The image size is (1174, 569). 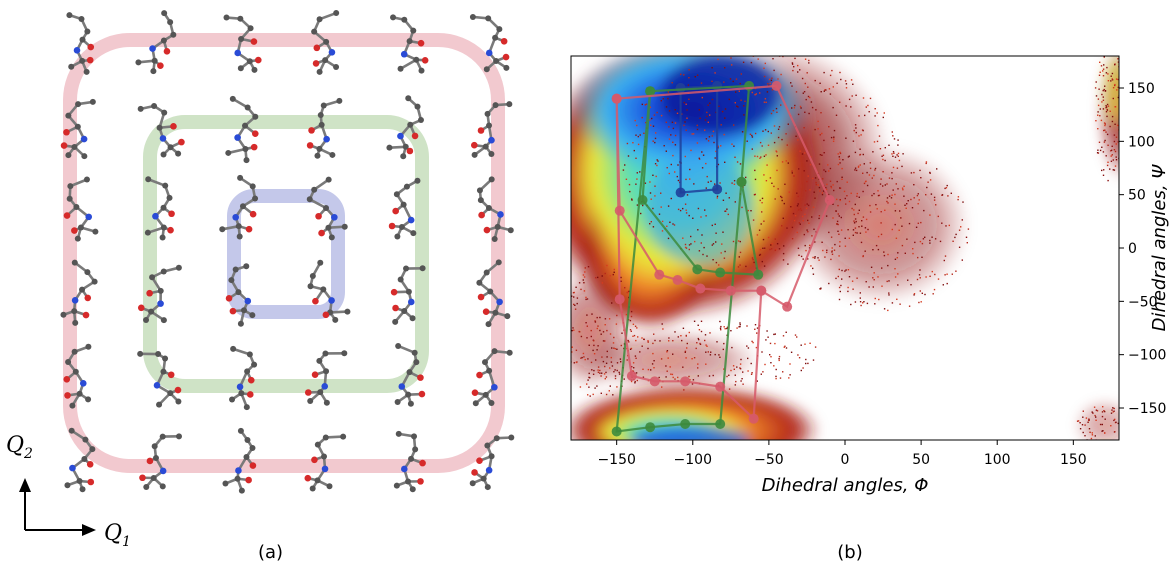 What do you see at coordinates (616, 460) in the screenshot?
I see `x-tick-label: −150` at bounding box center [616, 460].